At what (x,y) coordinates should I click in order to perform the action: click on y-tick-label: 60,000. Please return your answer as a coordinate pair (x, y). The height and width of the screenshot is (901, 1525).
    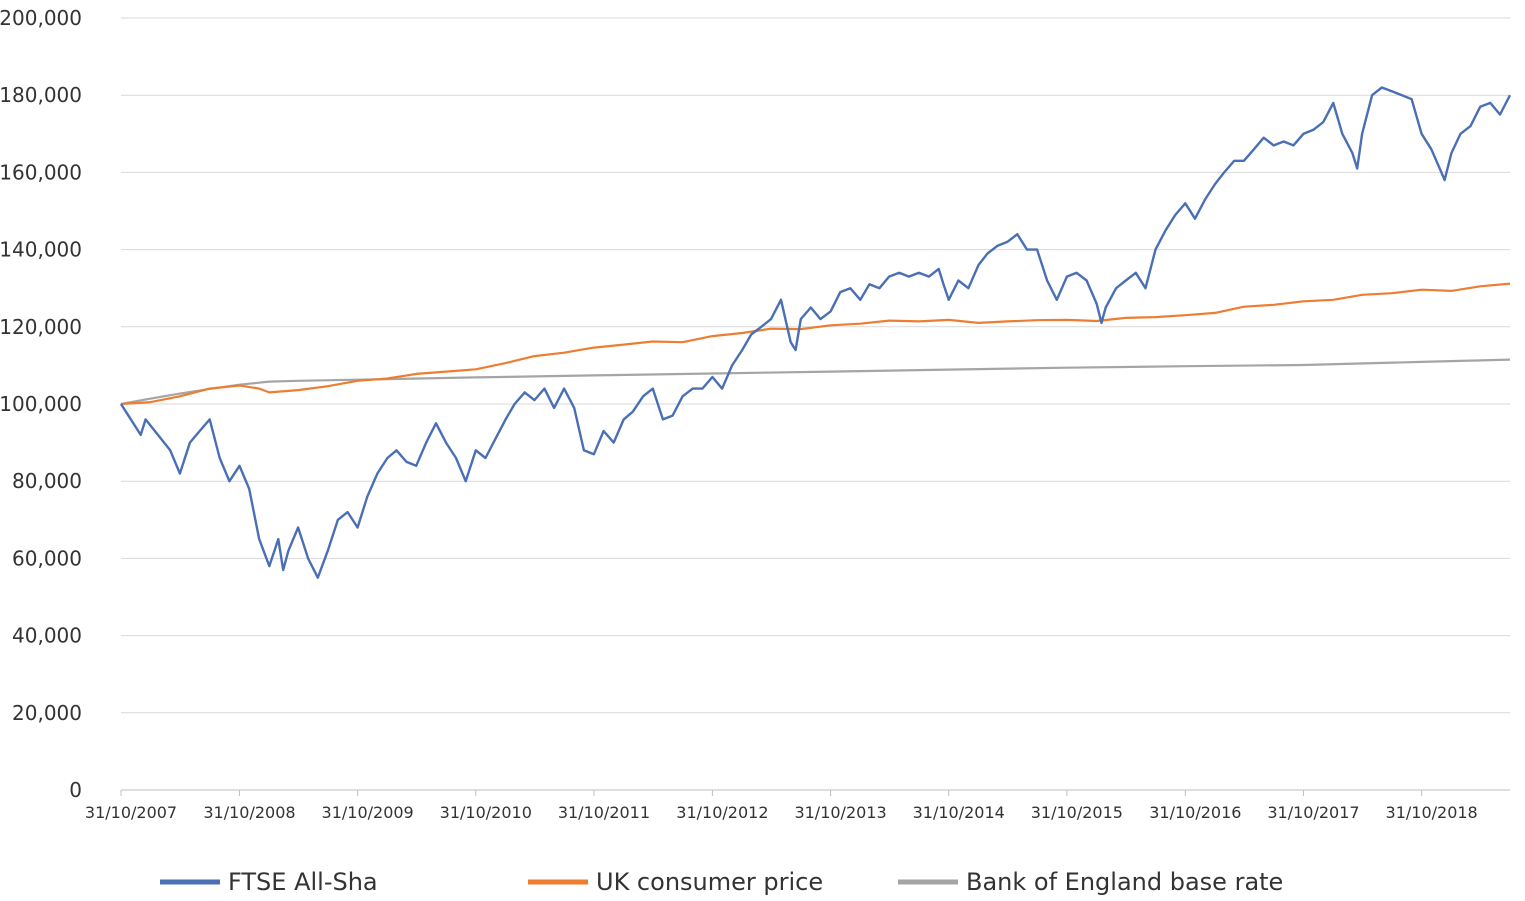
    Looking at the image, I should click on (47, 558).